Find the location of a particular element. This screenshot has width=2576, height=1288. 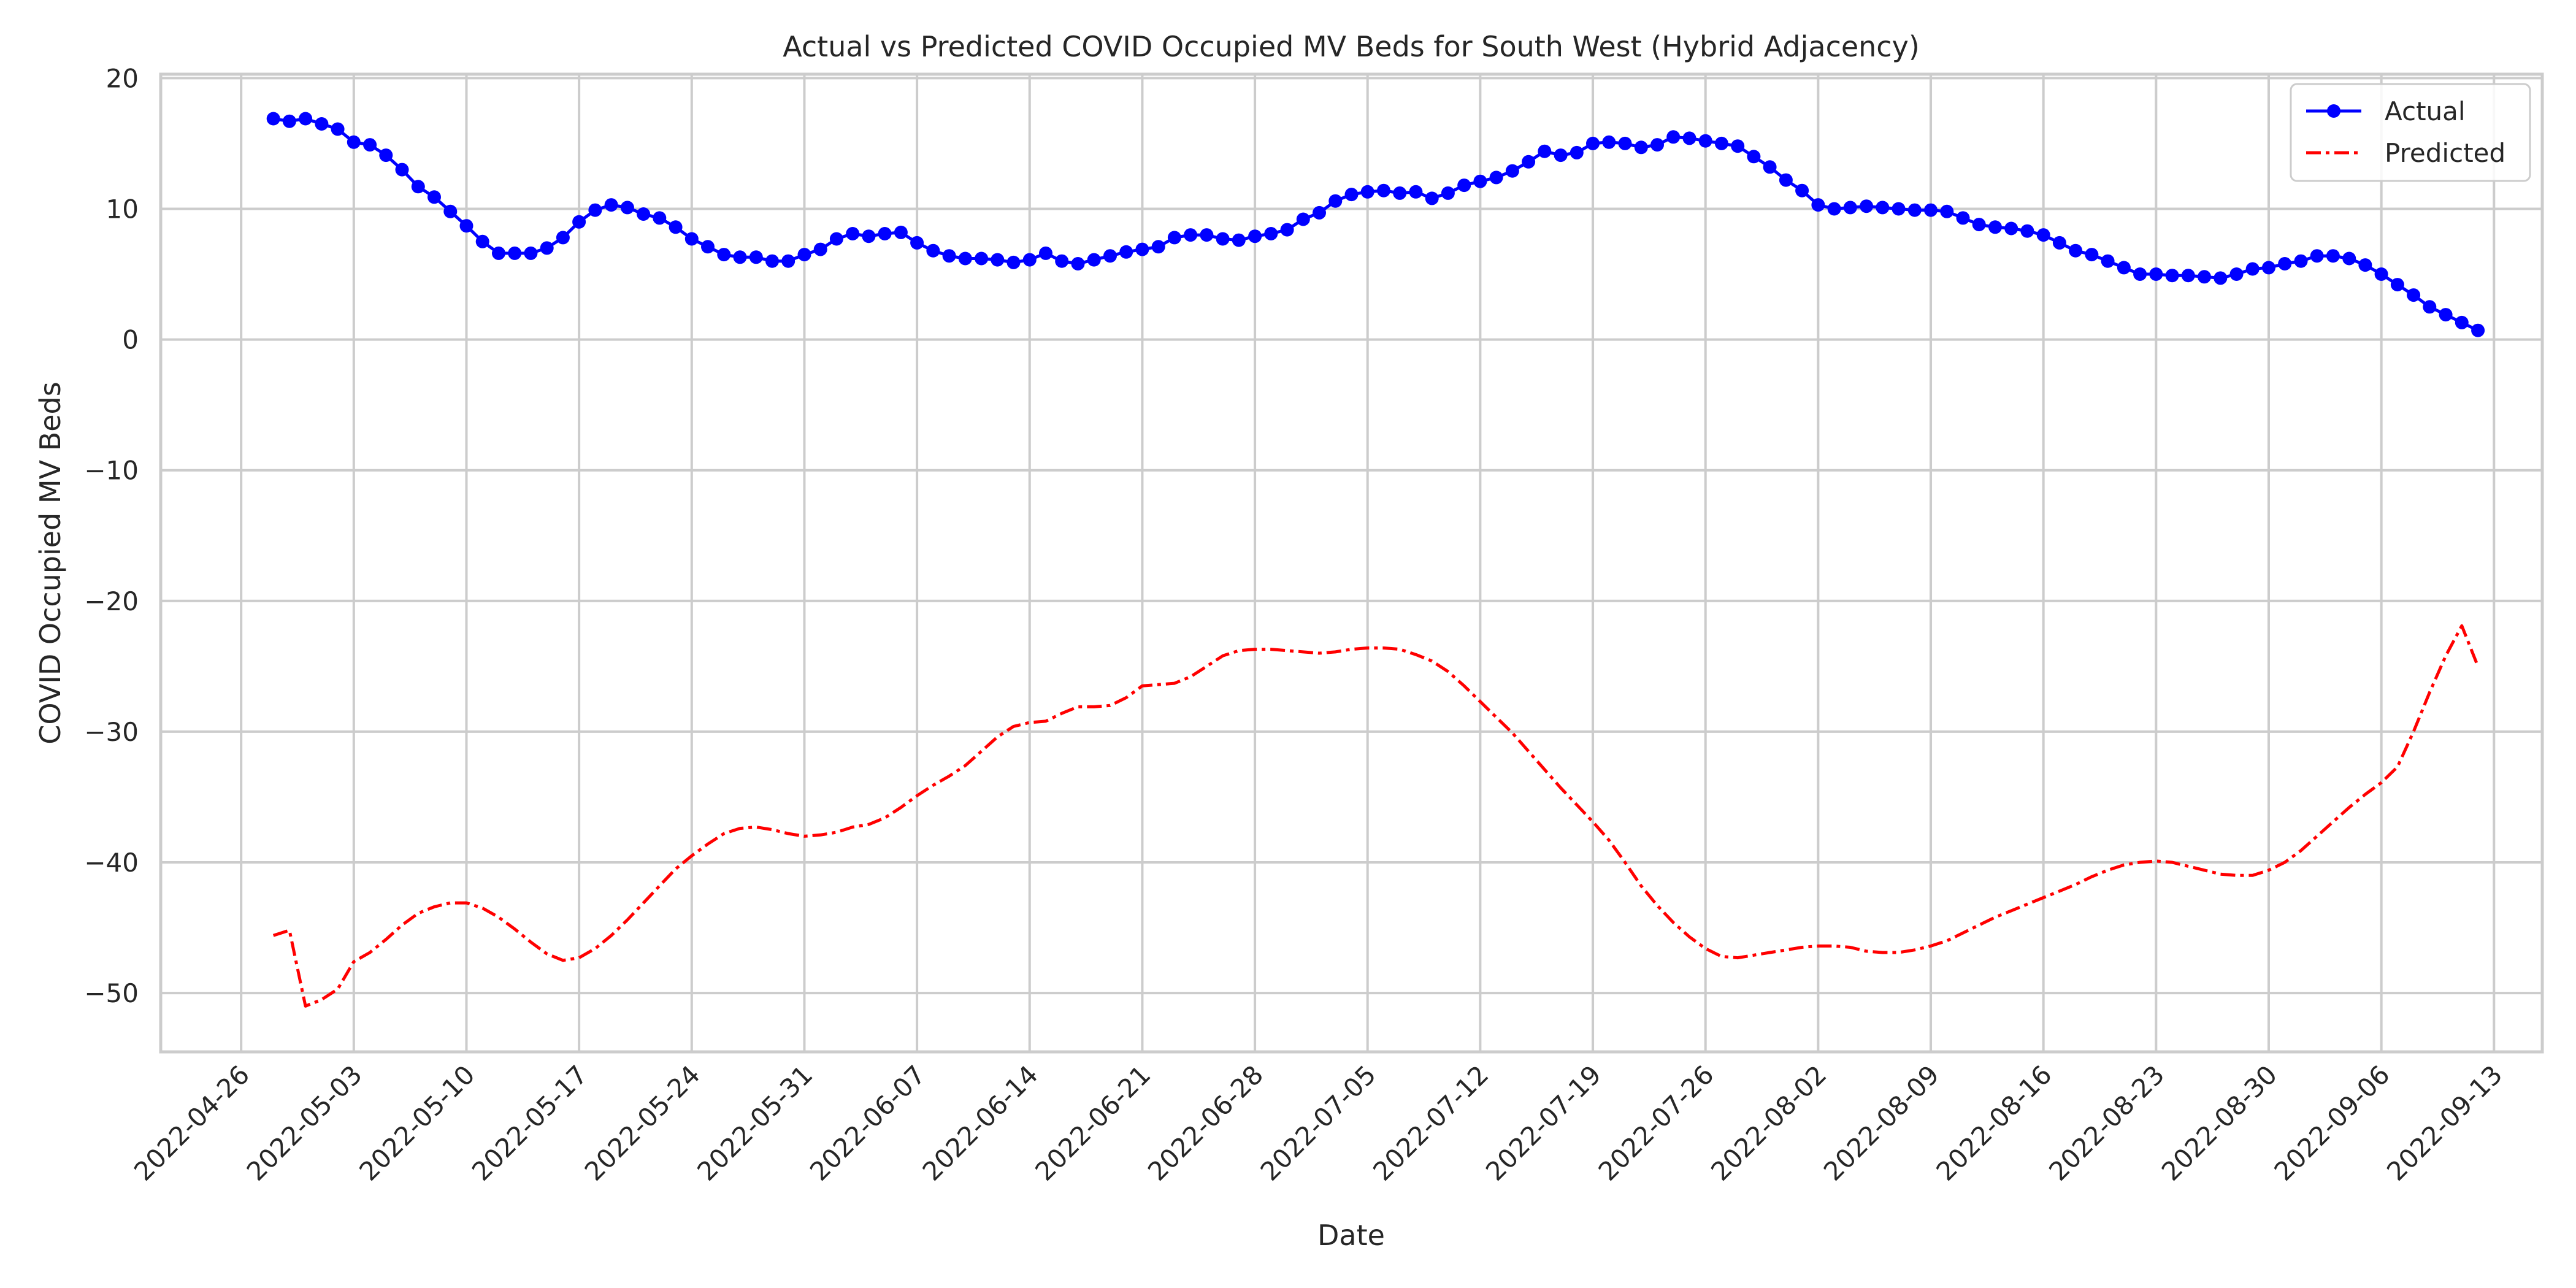

y-tick-label: 0 is located at coordinates (130, 340).